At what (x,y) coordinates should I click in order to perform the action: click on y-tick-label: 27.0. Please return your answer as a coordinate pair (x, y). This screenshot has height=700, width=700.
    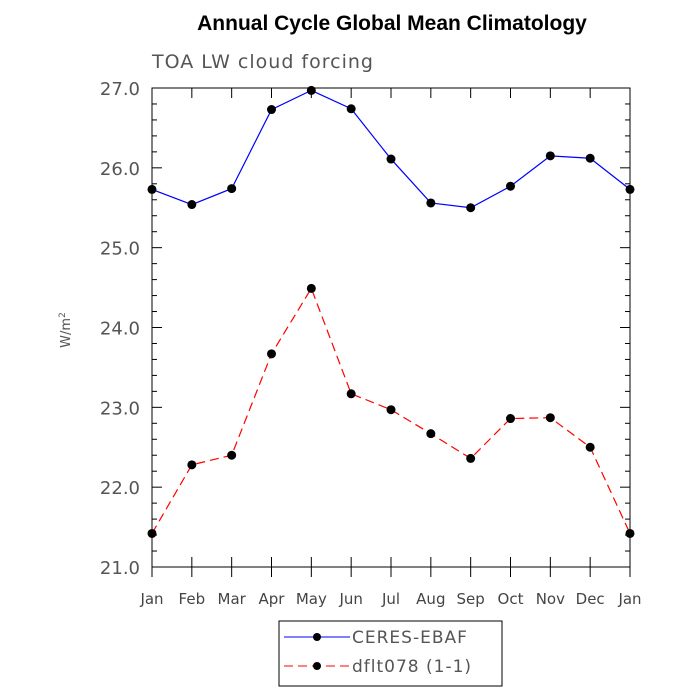
    Looking at the image, I should click on (120, 89).